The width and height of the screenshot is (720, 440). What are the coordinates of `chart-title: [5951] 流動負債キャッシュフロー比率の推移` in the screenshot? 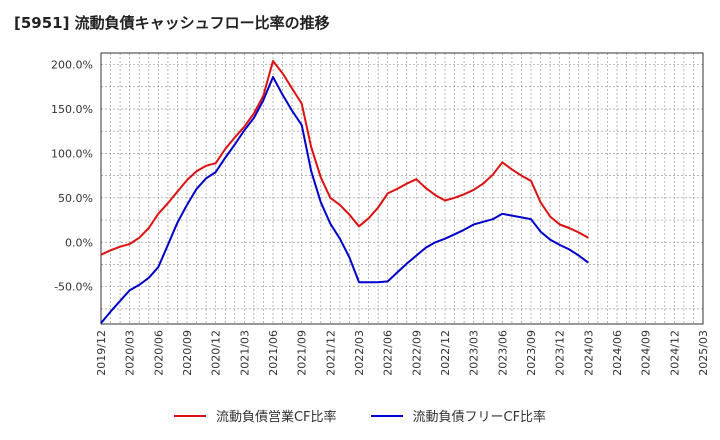 It's located at (172, 23).